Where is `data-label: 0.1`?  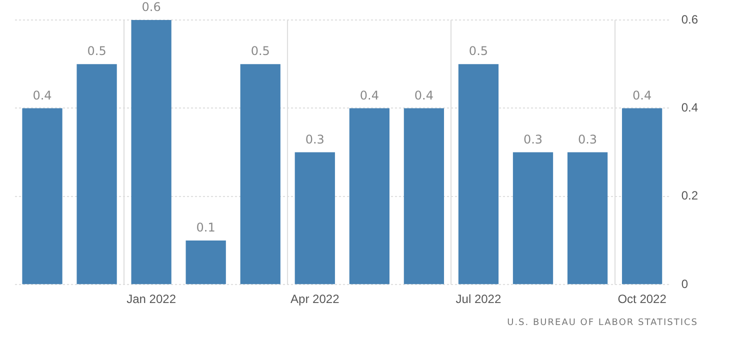
data-label: 0.1 is located at coordinates (206, 227).